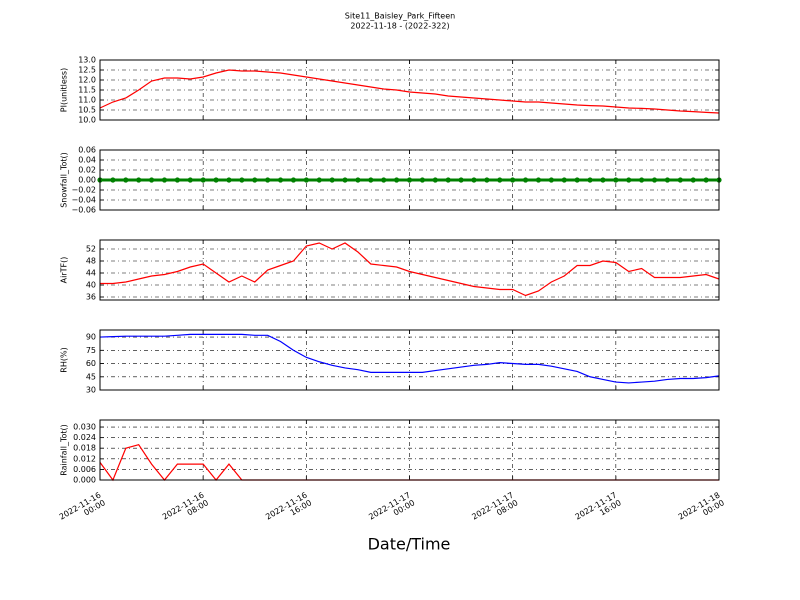  What do you see at coordinates (87, 120) in the screenshot?
I see `y-tick-label: 10.0` at bounding box center [87, 120].